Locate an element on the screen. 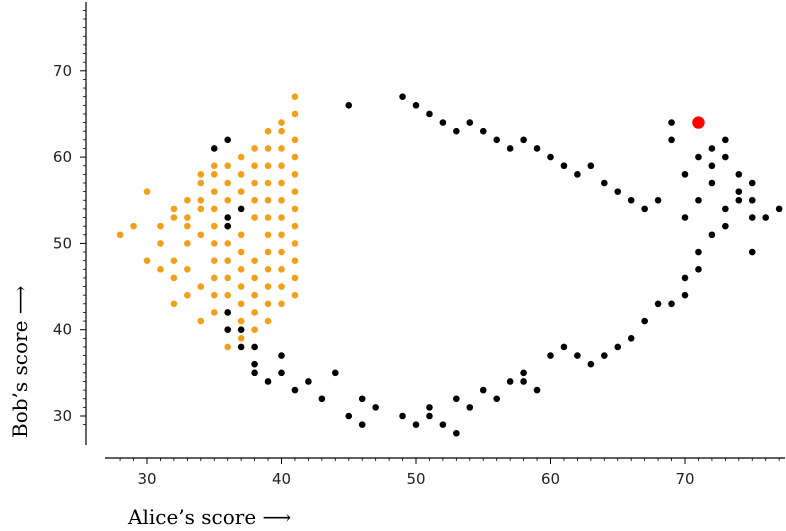 The image size is (786, 531). highlight-point is located at coordinates (698, 122).